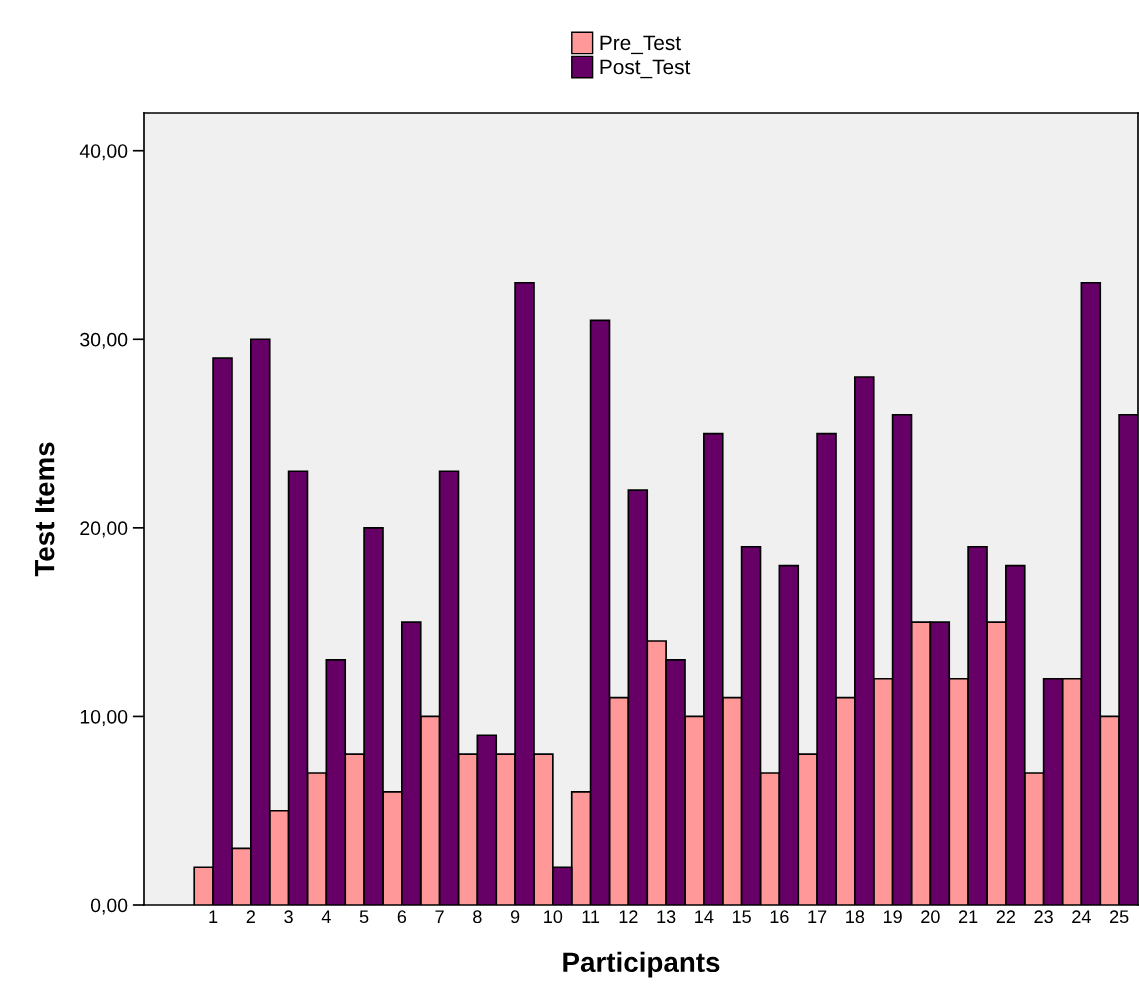 This screenshot has height=989, width=1139. What do you see at coordinates (1043, 917) in the screenshot?
I see `x-tick-label: 23` at bounding box center [1043, 917].